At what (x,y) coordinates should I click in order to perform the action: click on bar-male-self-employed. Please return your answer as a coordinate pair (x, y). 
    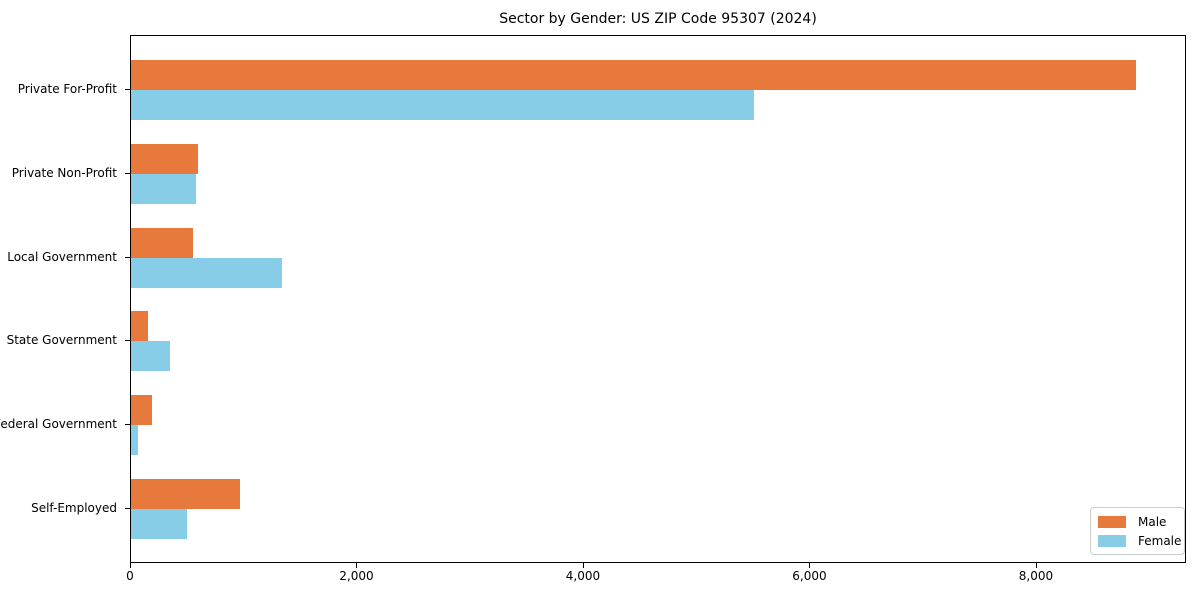
    Looking at the image, I should click on (186, 494).